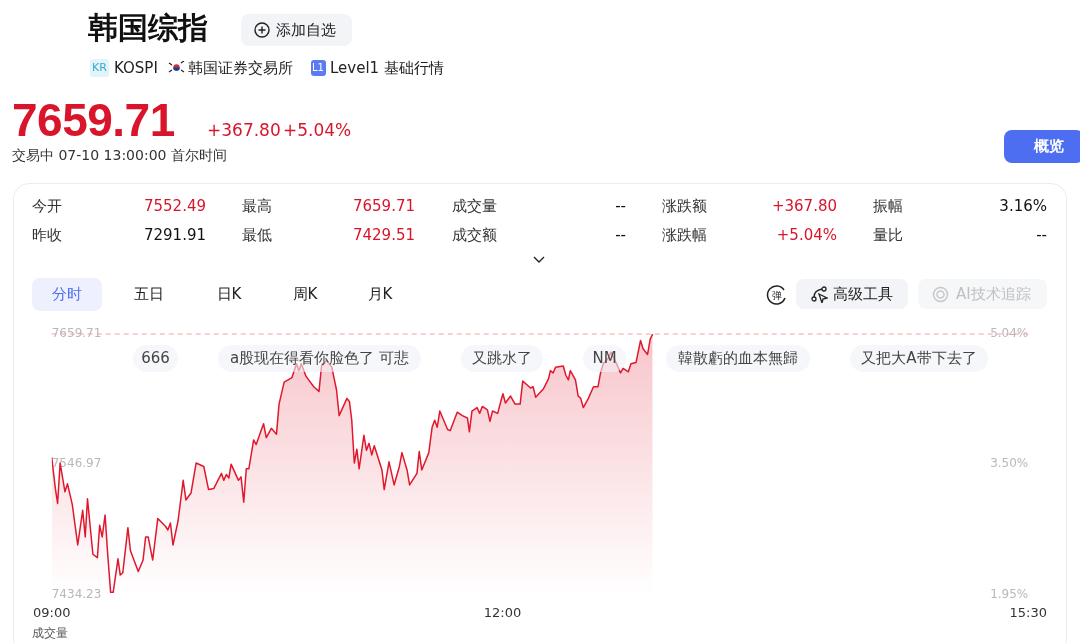  I want to click on text: 量比, so click(888, 235).